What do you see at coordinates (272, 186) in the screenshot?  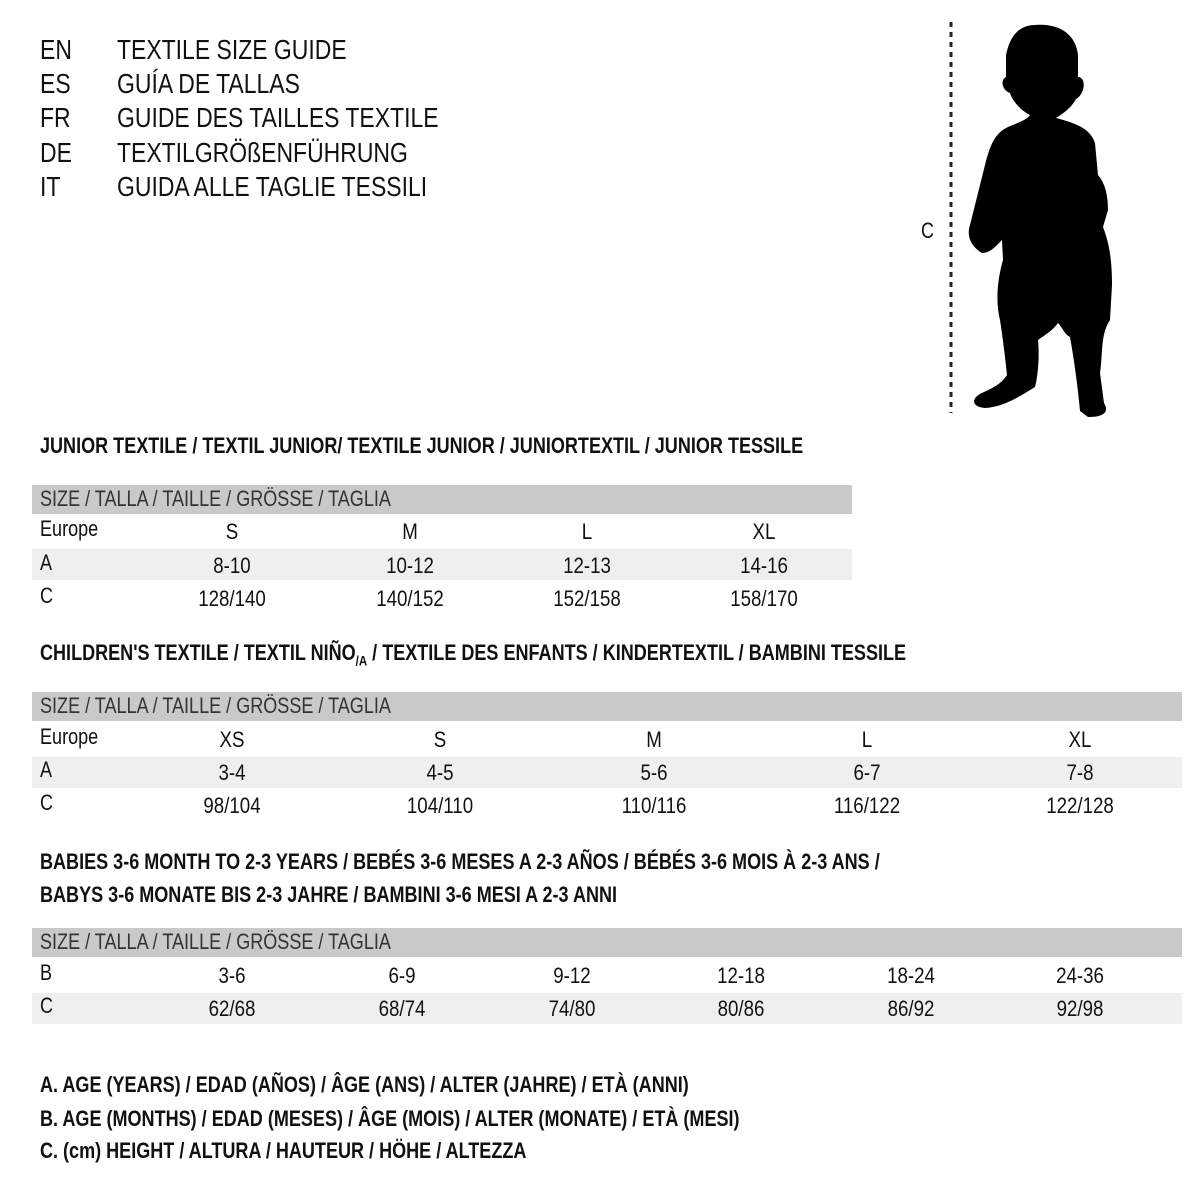 I see `guide-title: GUIDA ALLE TAGLIE TESSILI` at bounding box center [272, 186].